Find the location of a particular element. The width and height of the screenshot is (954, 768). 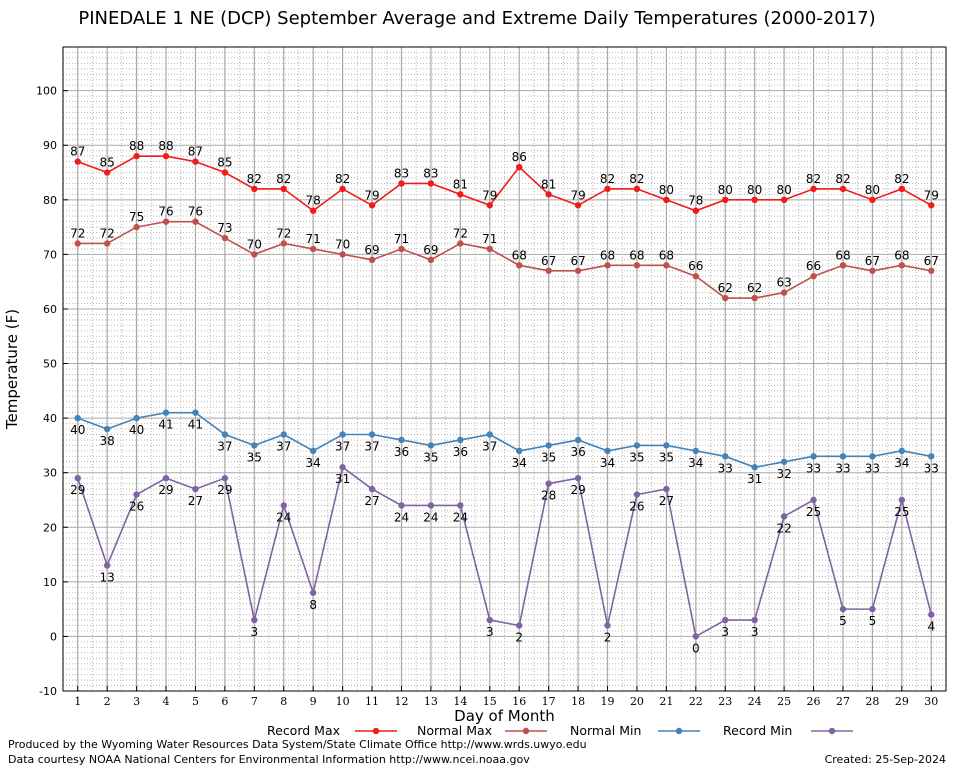

data-label-record-min: 22 is located at coordinates (783, 528).